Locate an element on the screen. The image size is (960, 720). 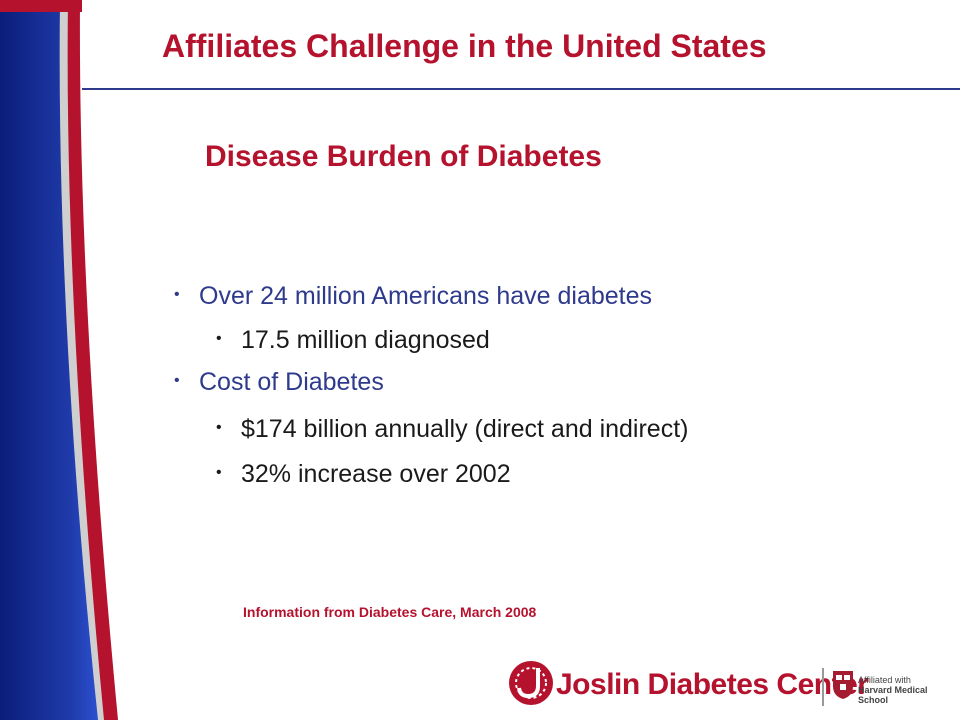
joslin-logo-icon is located at coordinates (531, 683).